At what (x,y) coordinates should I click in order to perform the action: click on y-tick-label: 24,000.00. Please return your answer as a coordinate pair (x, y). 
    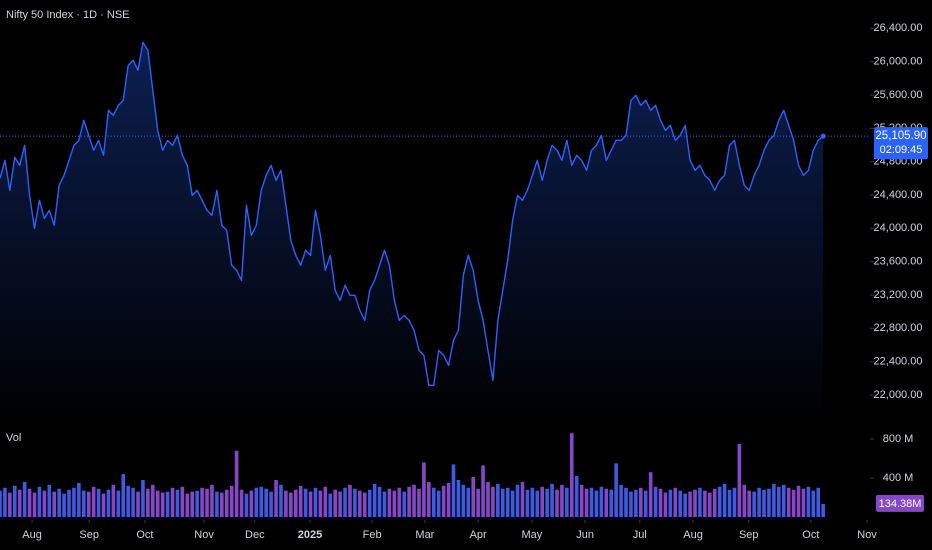
    Looking at the image, I should click on (898, 228).